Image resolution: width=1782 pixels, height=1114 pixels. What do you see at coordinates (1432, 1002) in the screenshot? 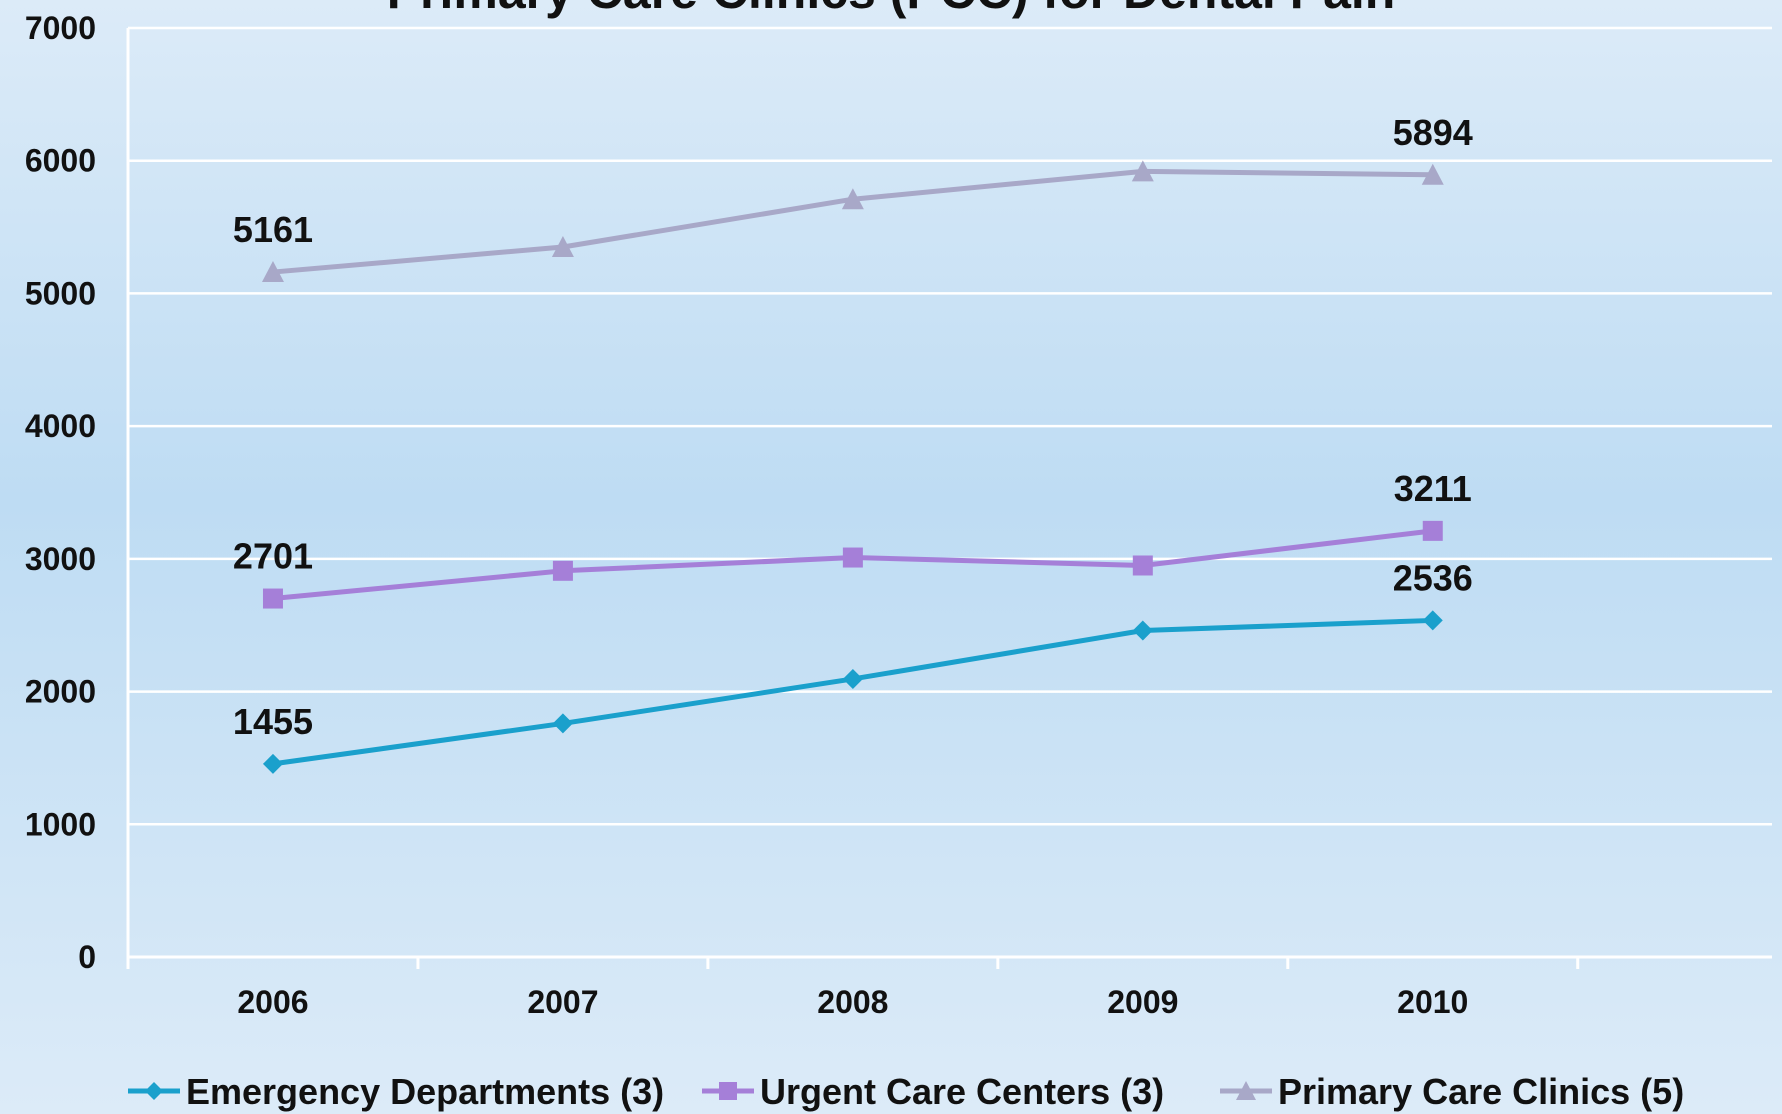
I see `x-tick-label: 2010` at bounding box center [1432, 1002].